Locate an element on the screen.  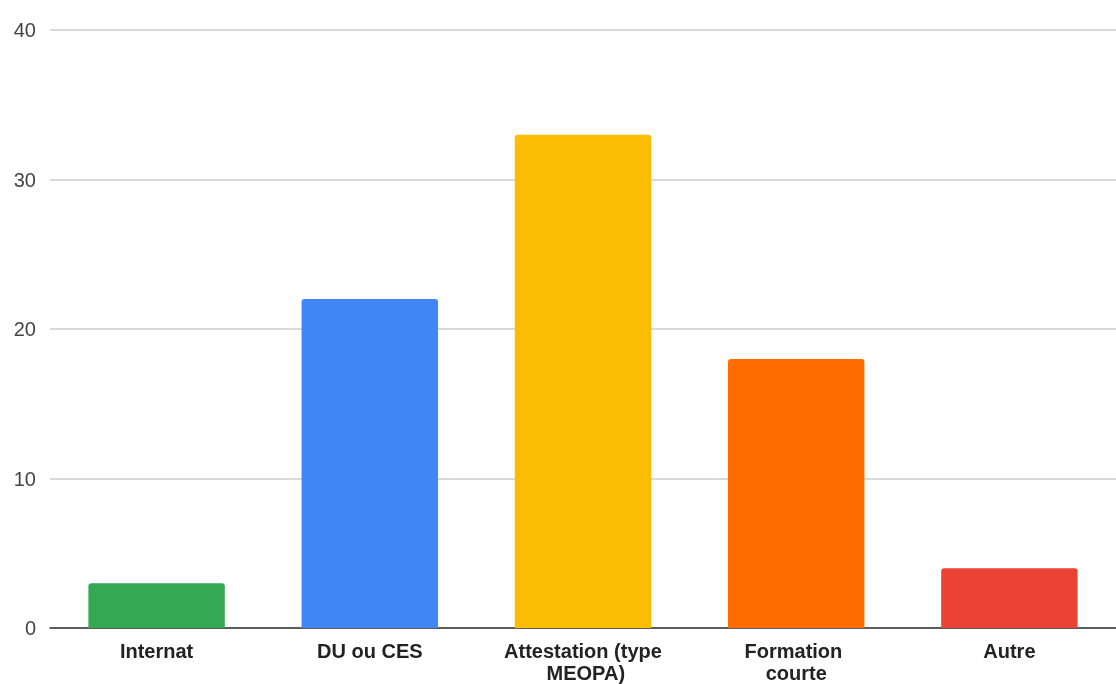
y-tick-label: 10 is located at coordinates (24, 478).